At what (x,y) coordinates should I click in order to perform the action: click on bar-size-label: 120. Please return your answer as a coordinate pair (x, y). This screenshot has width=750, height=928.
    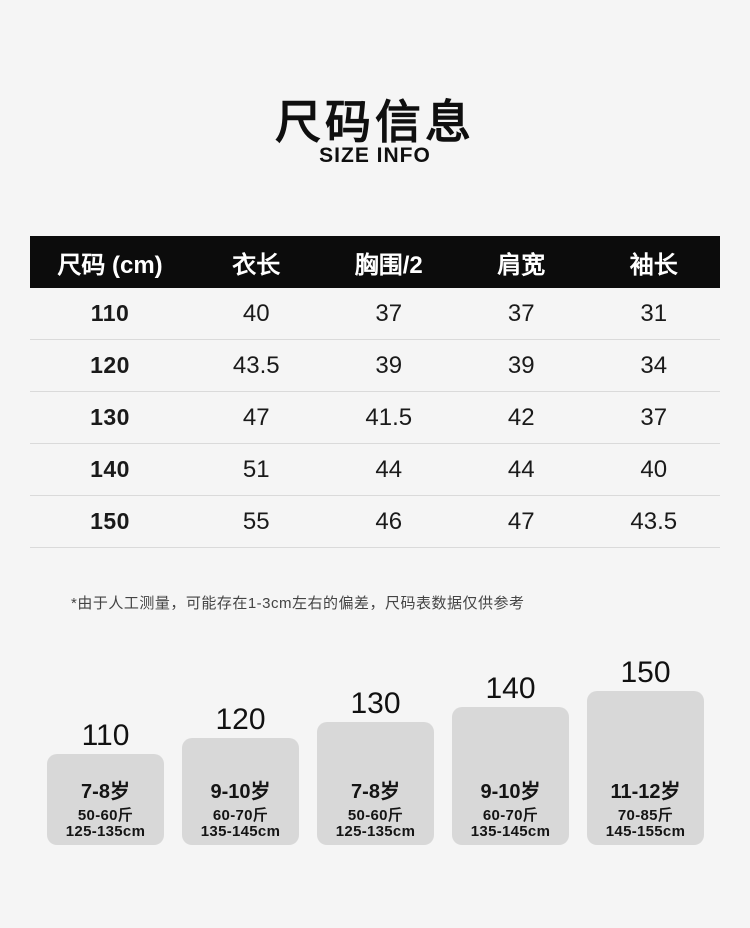
    Looking at the image, I should click on (240, 719).